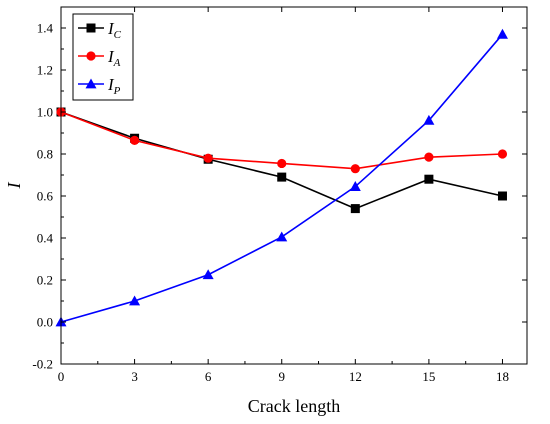 The width and height of the screenshot is (550, 424). What do you see at coordinates (45, 28) in the screenshot?
I see `y-tick-label: 1.4` at bounding box center [45, 28].